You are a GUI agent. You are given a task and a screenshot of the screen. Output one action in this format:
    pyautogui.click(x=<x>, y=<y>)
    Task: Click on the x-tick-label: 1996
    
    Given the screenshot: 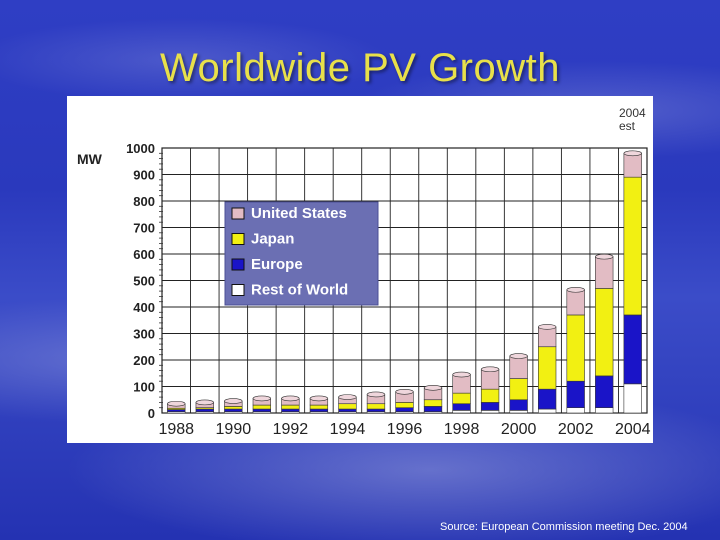 What is the action you would take?
    pyautogui.click(x=405, y=429)
    